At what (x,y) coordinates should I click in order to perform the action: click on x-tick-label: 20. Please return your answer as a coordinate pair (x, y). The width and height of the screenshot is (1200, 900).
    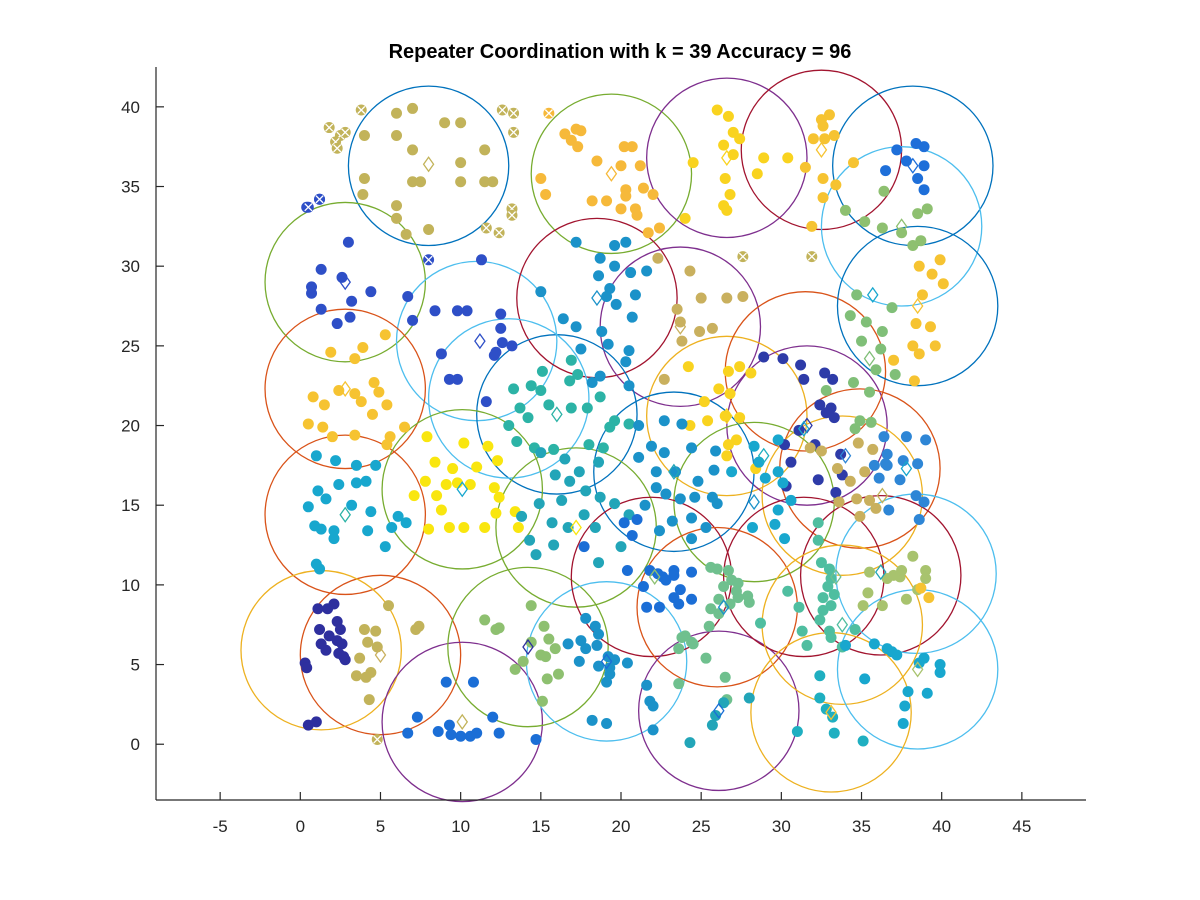
    Looking at the image, I should click on (621, 826).